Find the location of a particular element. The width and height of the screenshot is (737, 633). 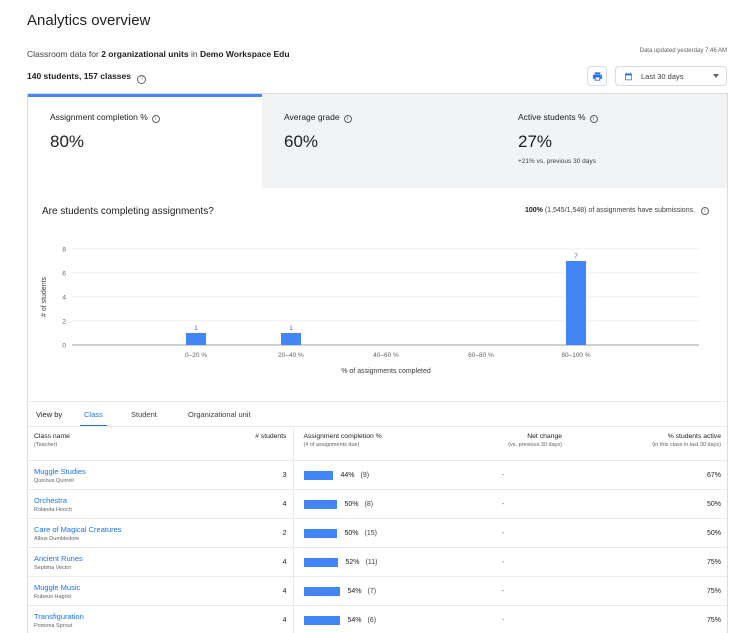

kpi-value: 60% is located at coordinates (301, 141).